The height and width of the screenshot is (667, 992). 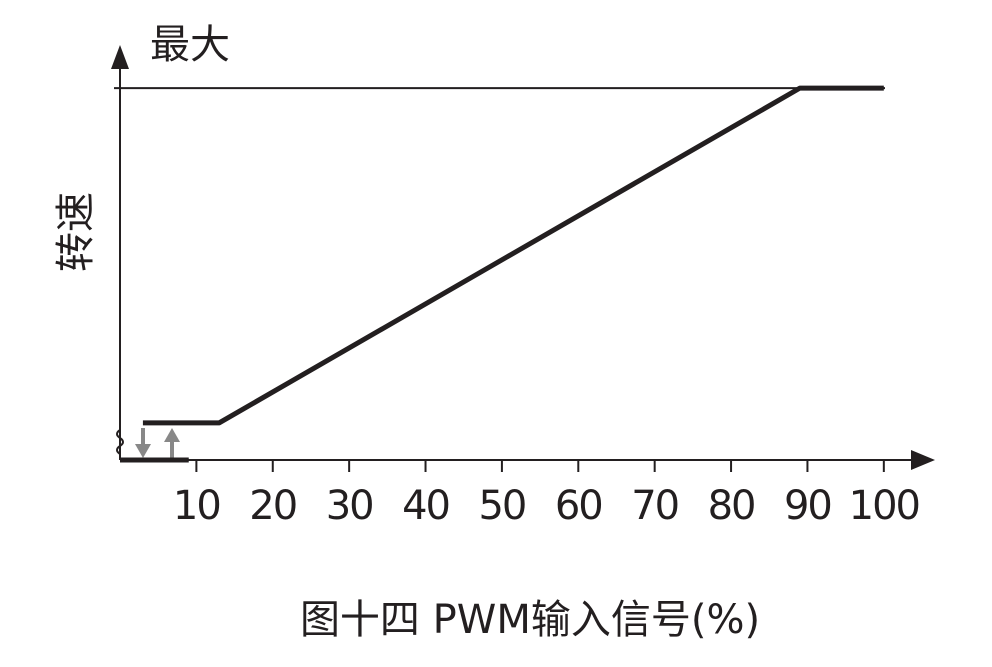 I want to click on y-tick-label: 最大, so click(x=190, y=45).